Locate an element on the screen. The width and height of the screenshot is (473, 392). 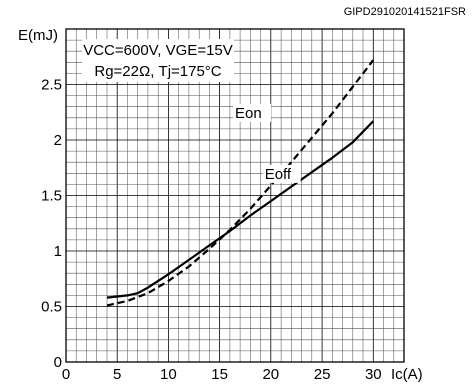
series-labels: Eon Eoff is located at coordinates (267, 143).